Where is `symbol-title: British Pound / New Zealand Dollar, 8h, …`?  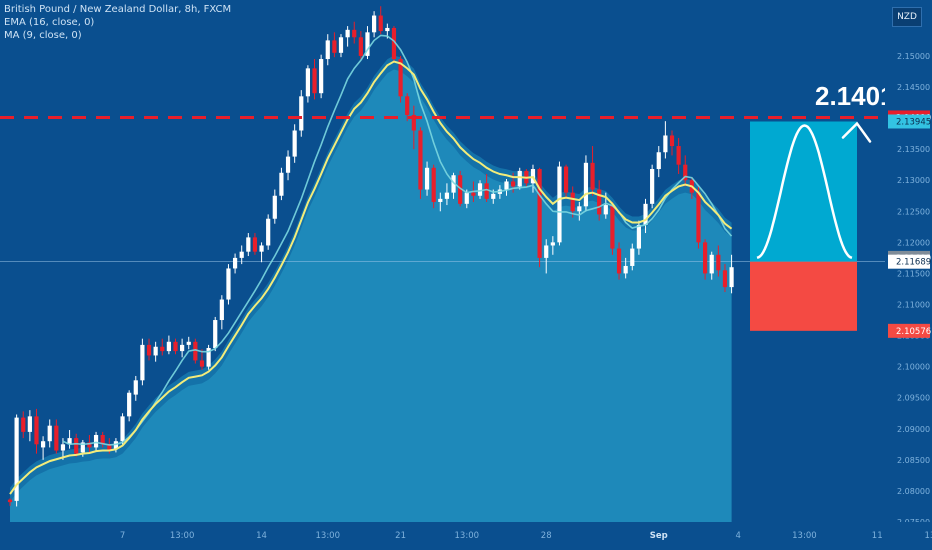 symbol-title: British Pound / New Zealand Dollar, 8h, … is located at coordinates (118, 9).